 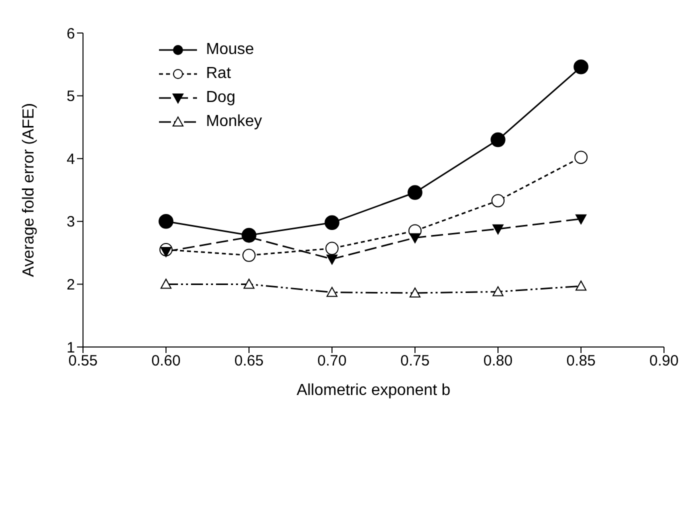 I want to click on y-tick-label: 5, so click(x=70, y=97).